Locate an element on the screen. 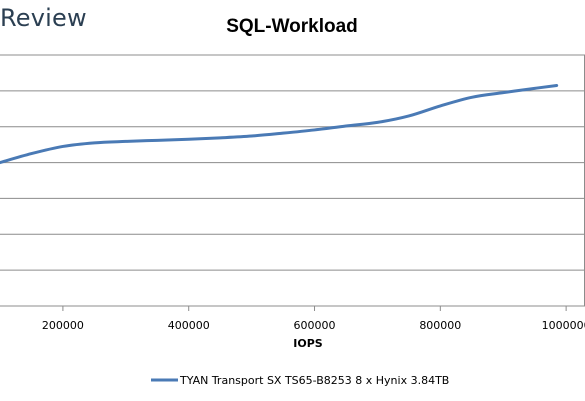 Image resolution: width=585 pixels, height=401 pixels. x-tick-label: 600000 is located at coordinates (315, 325).